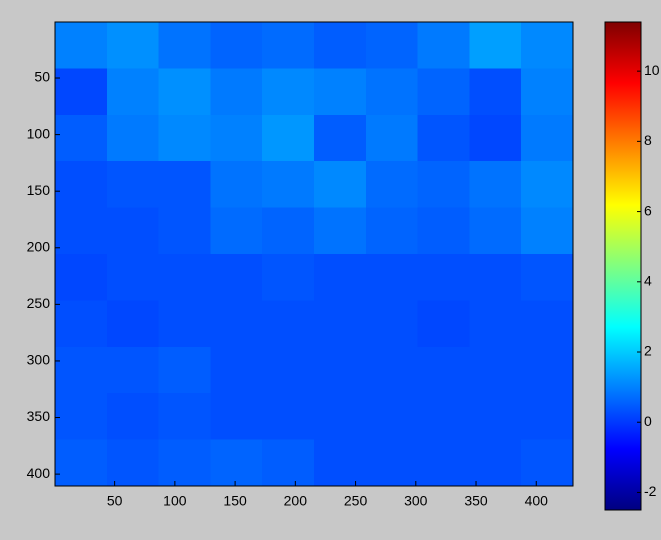  Describe the element at coordinates (42, 77) in the screenshot. I see `y-tick-label: 50` at that location.